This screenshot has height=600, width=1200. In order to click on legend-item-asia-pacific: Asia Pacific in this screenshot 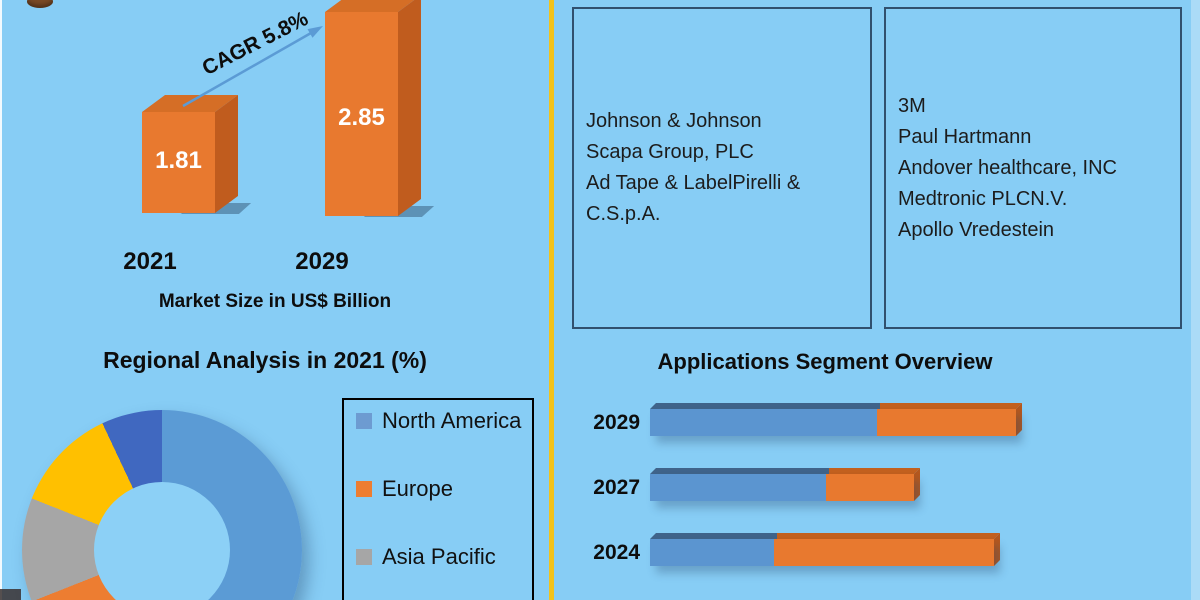, I will do `click(426, 557)`.